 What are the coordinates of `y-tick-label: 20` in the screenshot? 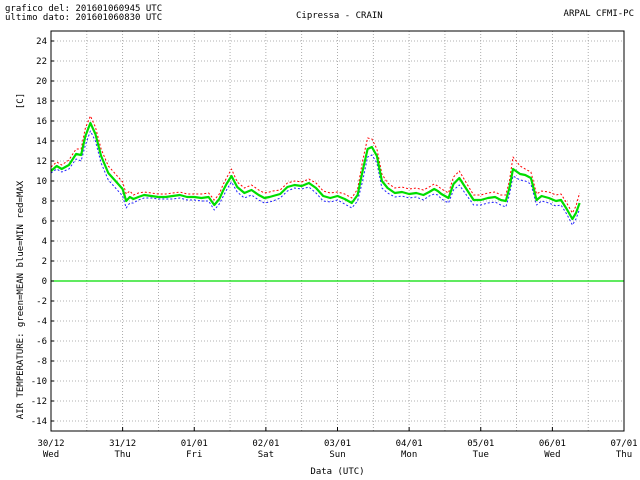 It's located at (41, 82).